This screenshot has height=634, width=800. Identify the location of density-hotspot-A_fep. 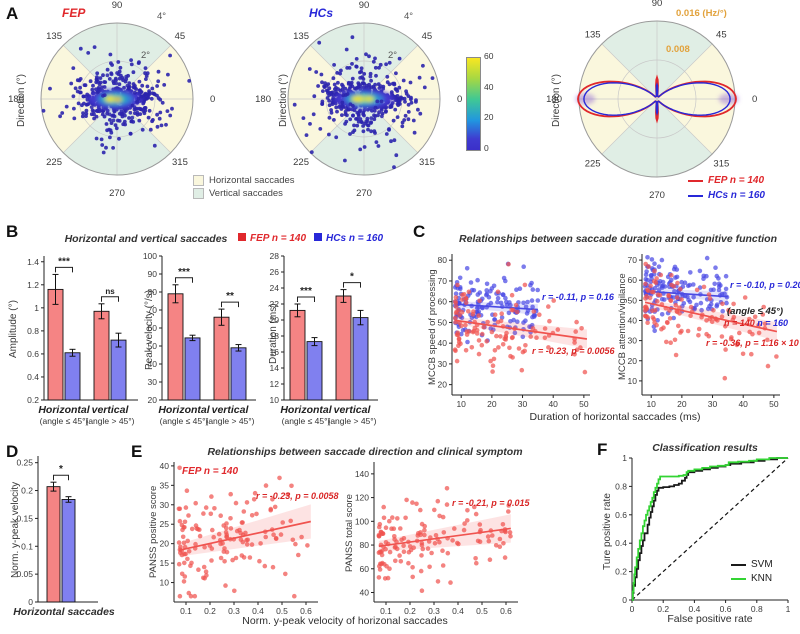
(115, 99).